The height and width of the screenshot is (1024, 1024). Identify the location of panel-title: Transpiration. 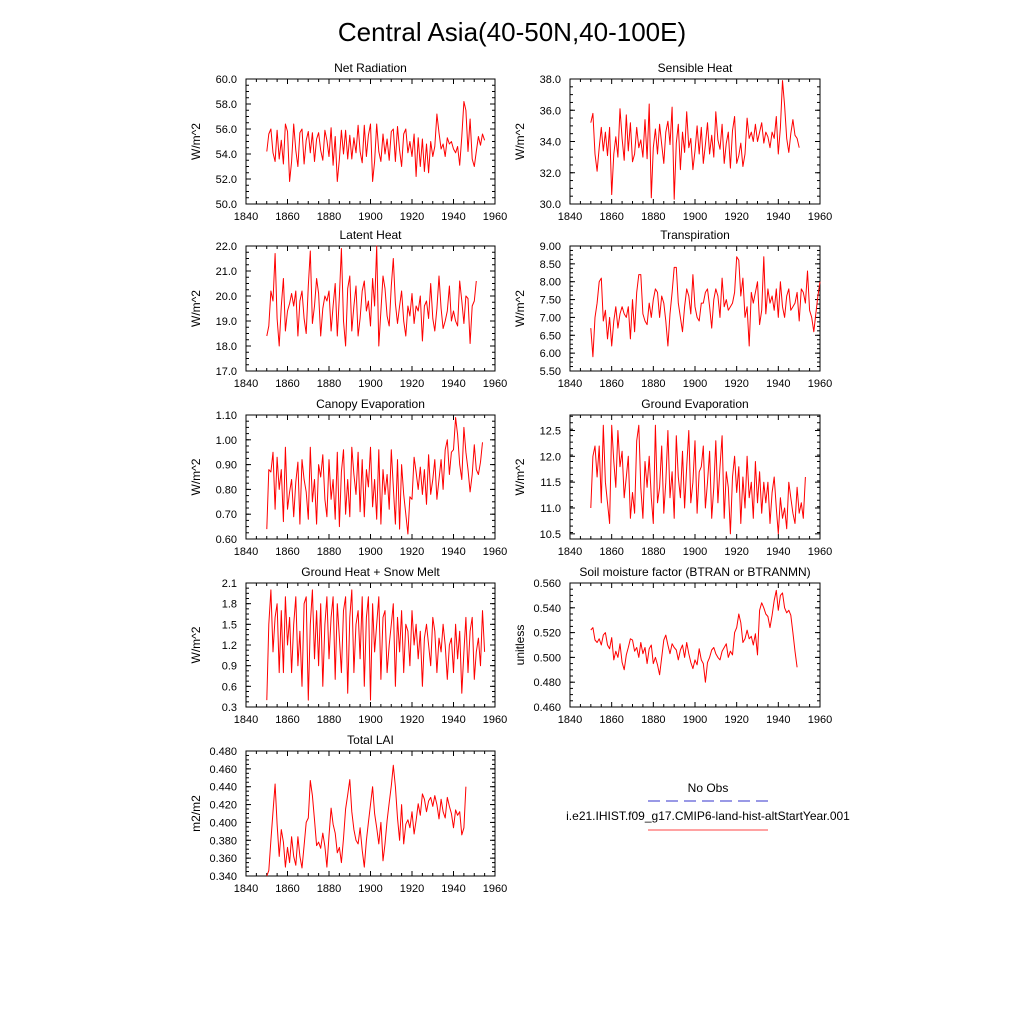
(695, 235).